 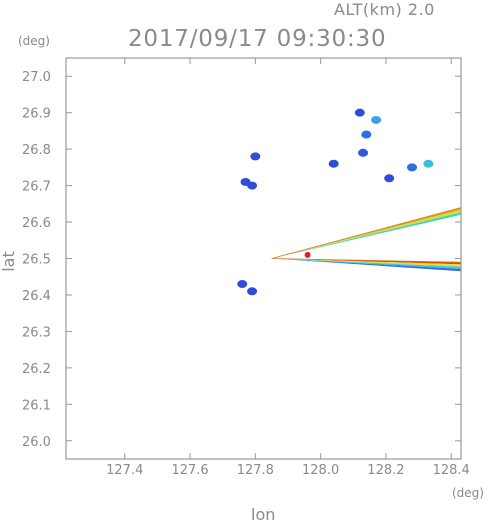 I want to click on x-tick-label: 127.6, so click(x=189, y=470).